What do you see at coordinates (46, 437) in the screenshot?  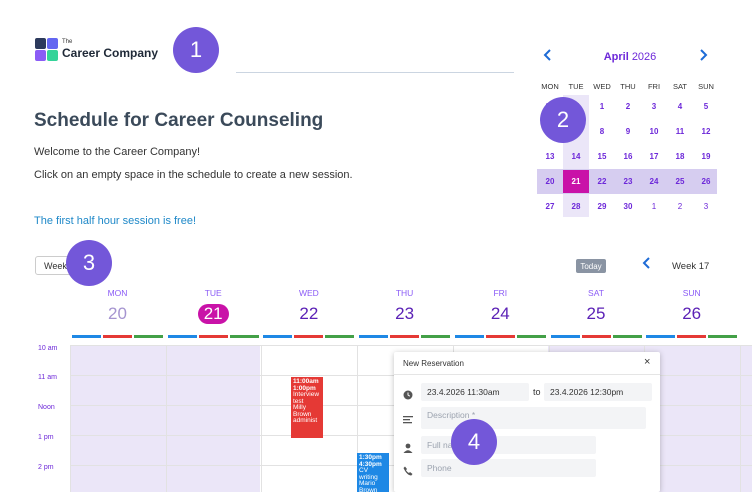 I see `hour-label: 1 pm` at bounding box center [46, 437].